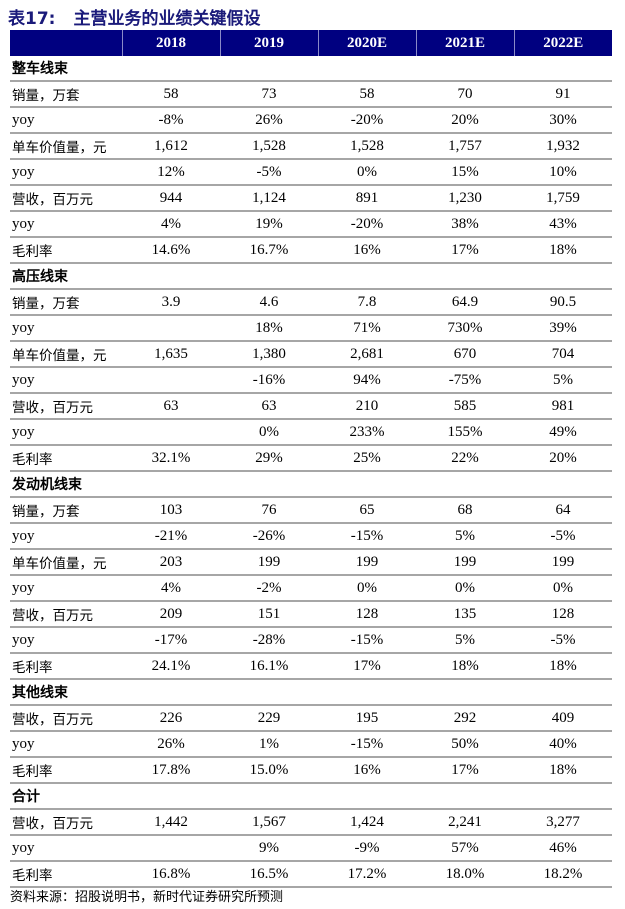 This screenshot has height=909, width=625. What do you see at coordinates (311, 406) in the screenshot?
I see `table-row: 营收，百万元 63 63 210 585 981` at bounding box center [311, 406].